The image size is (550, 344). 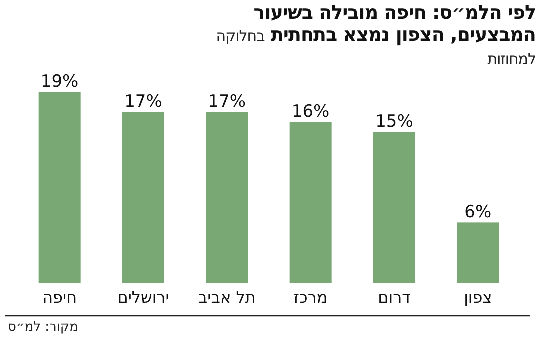 What do you see at coordinates (395, 122) in the screenshot?
I see `data-label: 15%` at bounding box center [395, 122].